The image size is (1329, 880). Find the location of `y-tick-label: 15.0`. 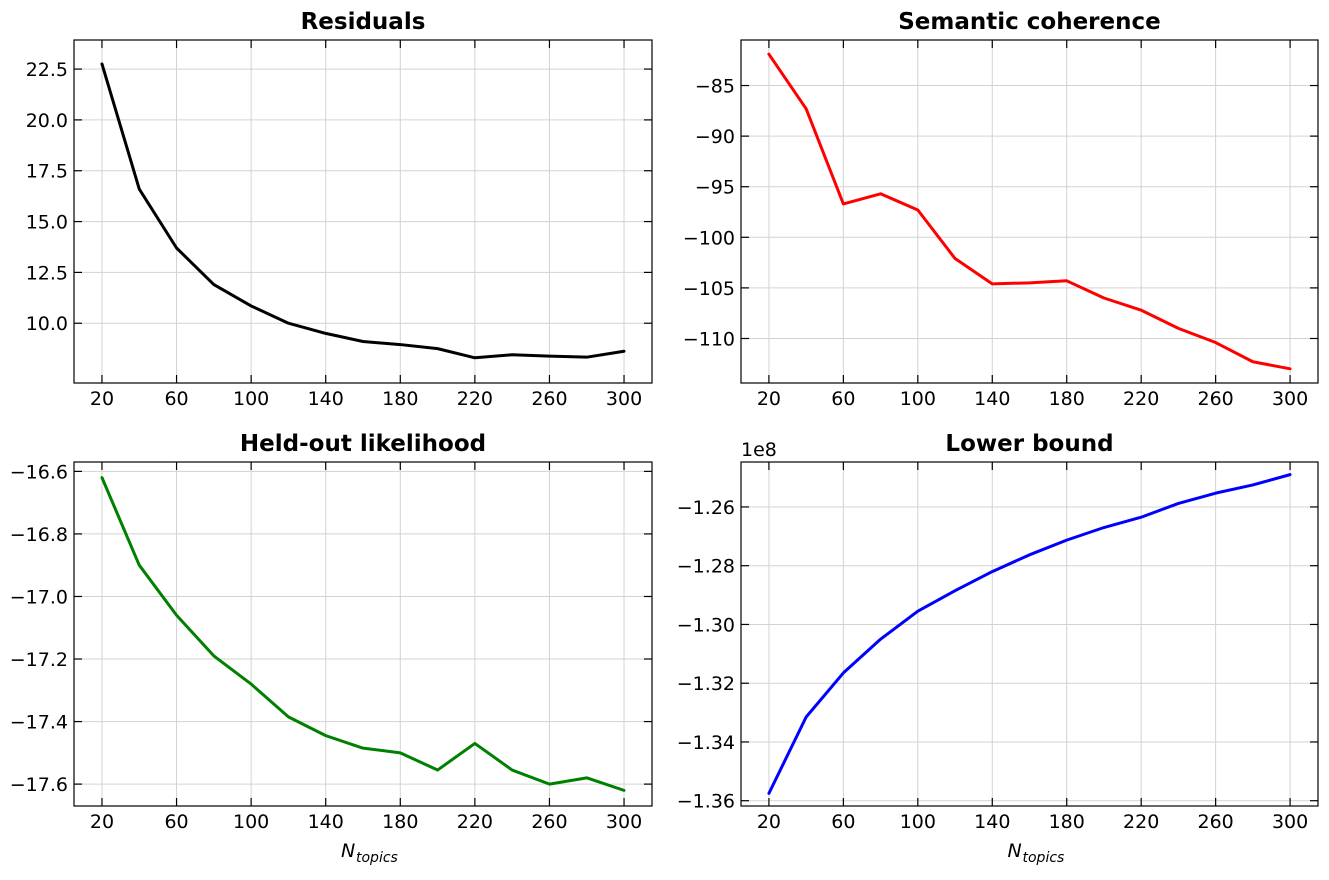

y-tick-label: 15.0 is located at coordinates (47, 223).